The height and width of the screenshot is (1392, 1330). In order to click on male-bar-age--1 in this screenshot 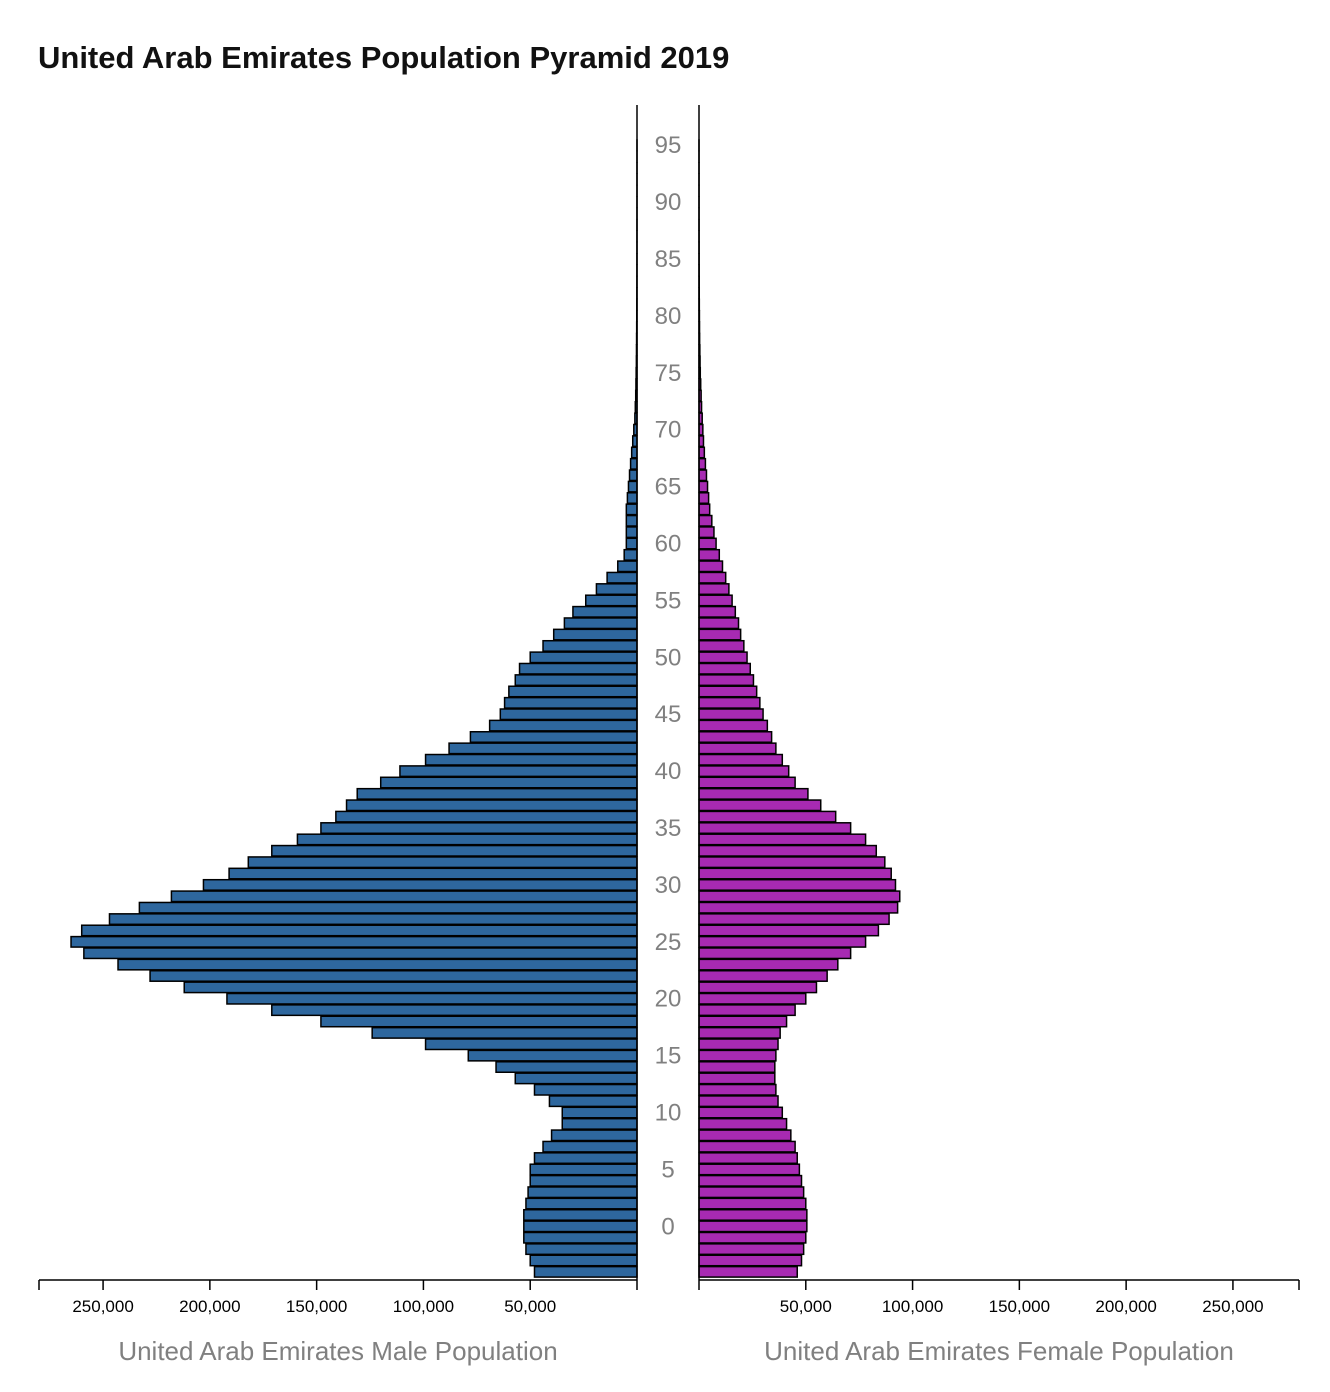, I will do `click(580, 1237)`.